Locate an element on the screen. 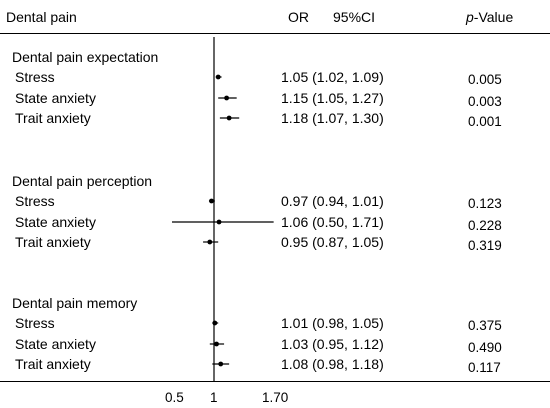 The width and height of the screenshot is (550, 408). group-title: Dental pain expectation is located at coordinates (85, 57).